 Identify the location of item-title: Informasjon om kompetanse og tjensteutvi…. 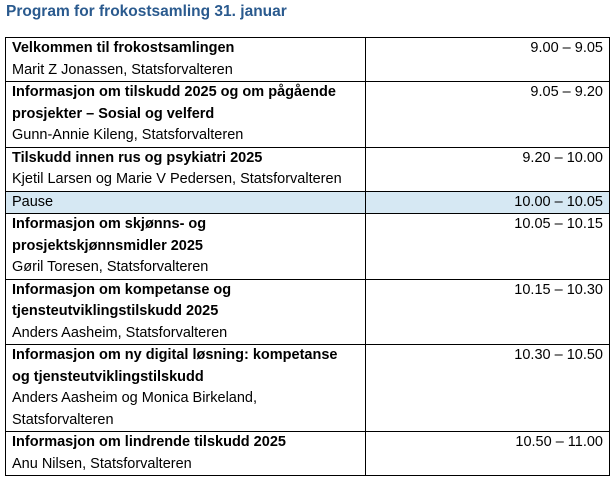
(122, 300).